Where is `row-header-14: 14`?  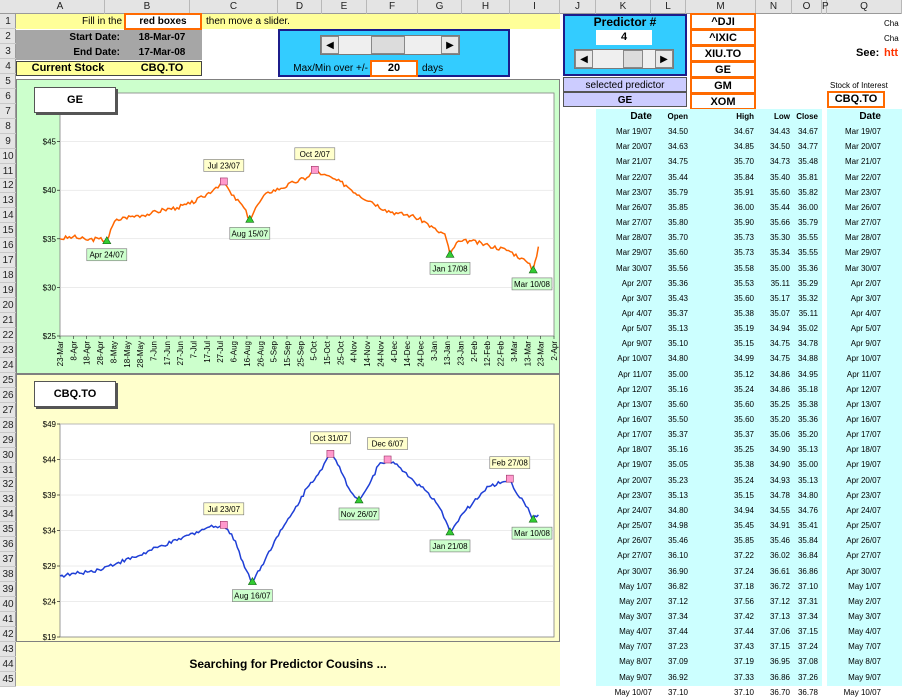
row-header-14: 14 is located at coordinates (8, 216).